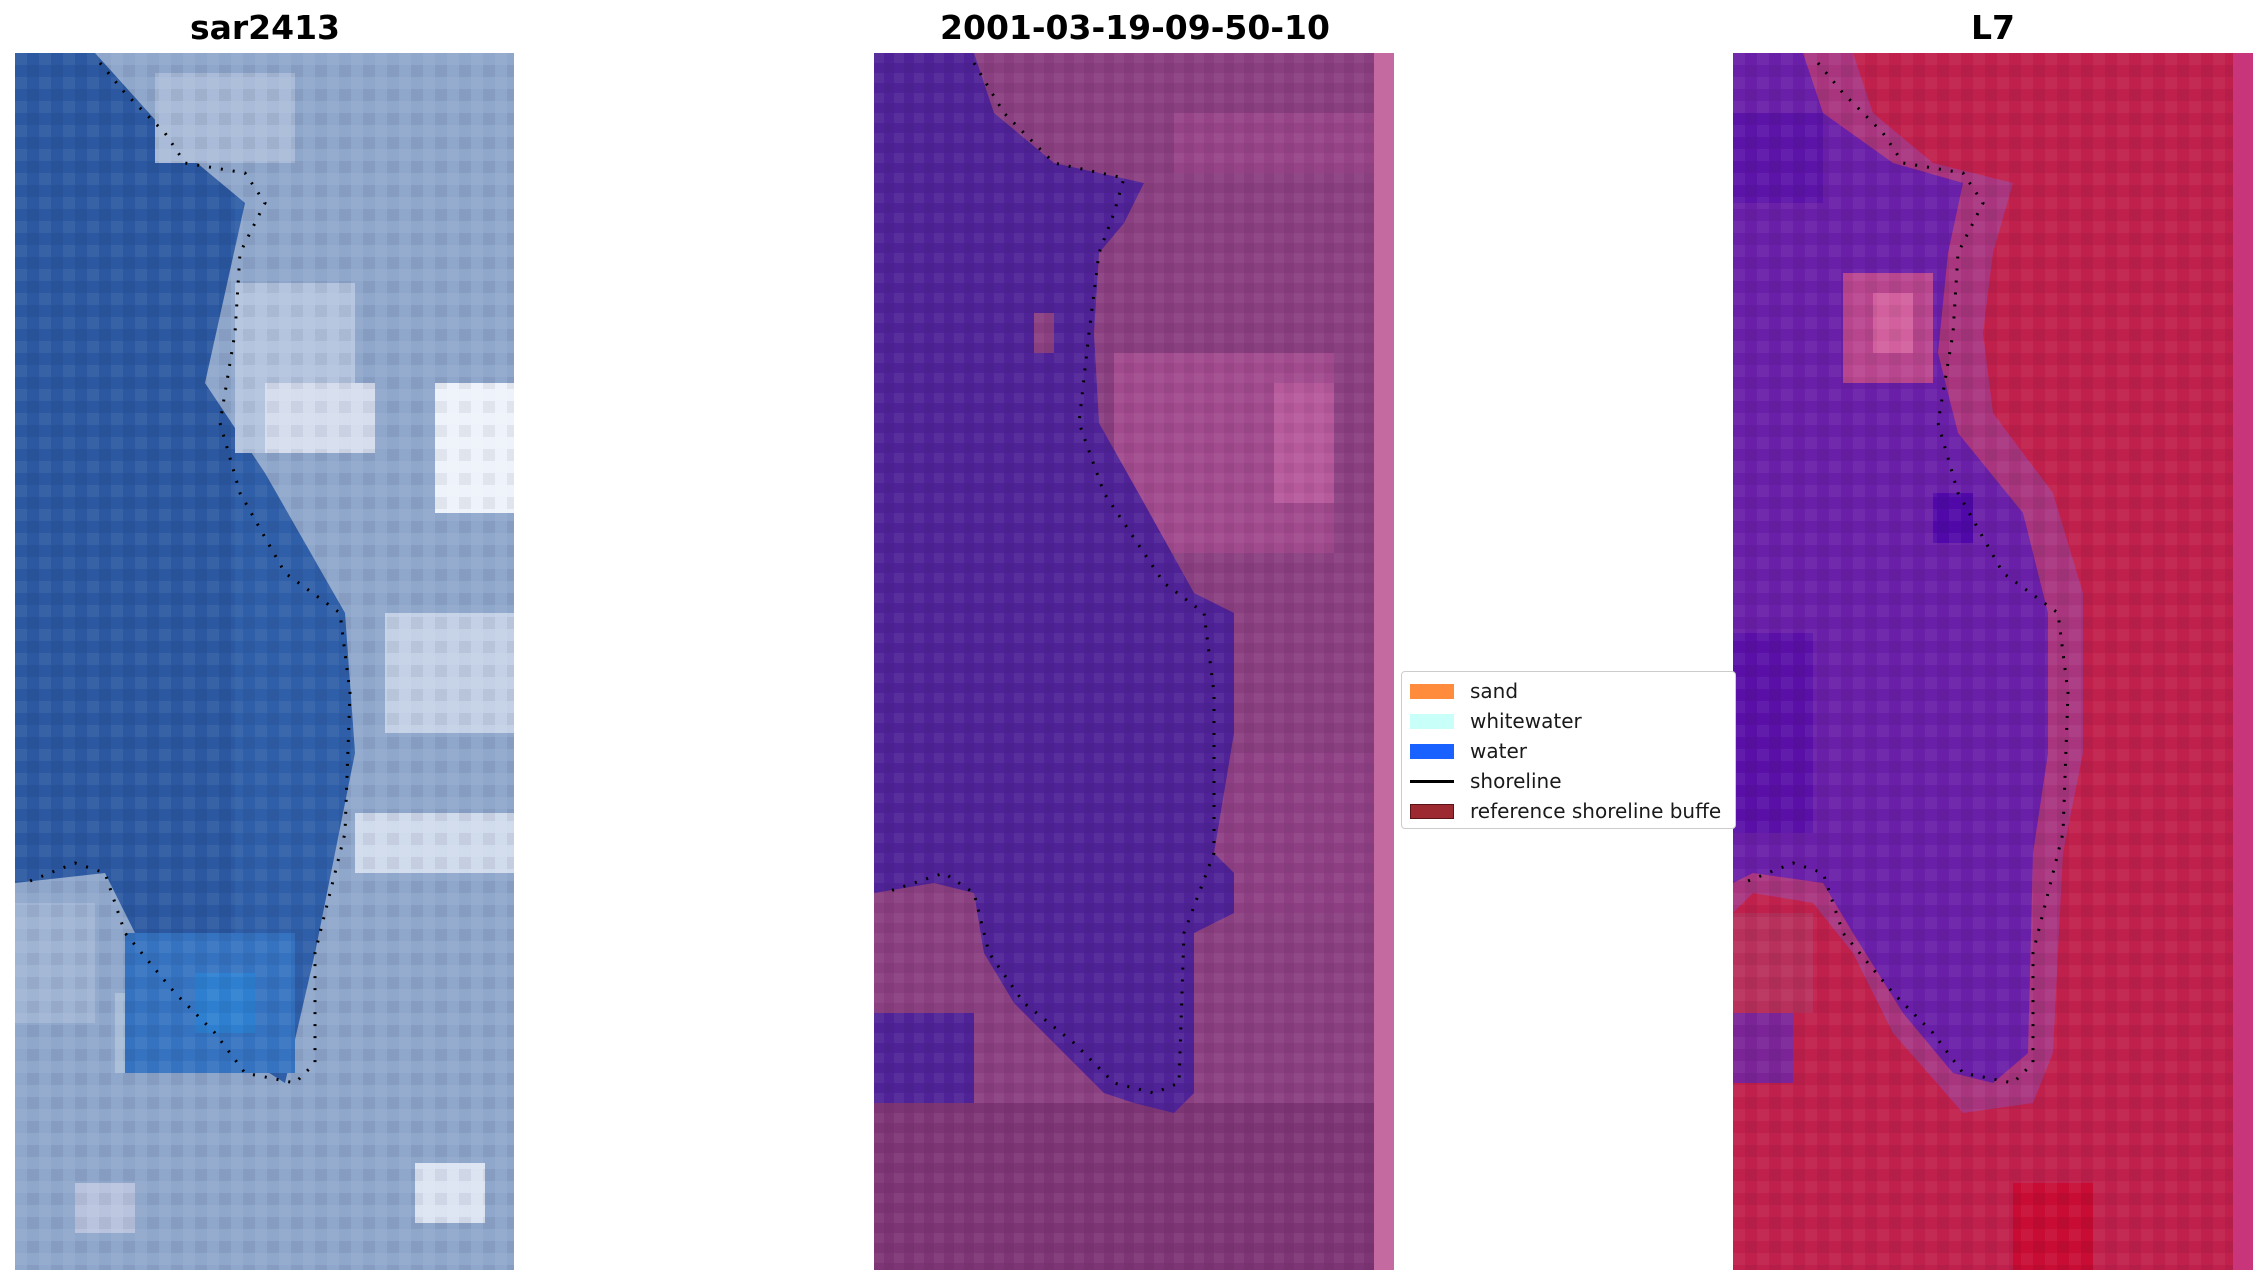  What do you see at coordinates (1432, 781) in the screenshot?
I see `shoreline-line-swatch` at bounding box center [1432, 781].